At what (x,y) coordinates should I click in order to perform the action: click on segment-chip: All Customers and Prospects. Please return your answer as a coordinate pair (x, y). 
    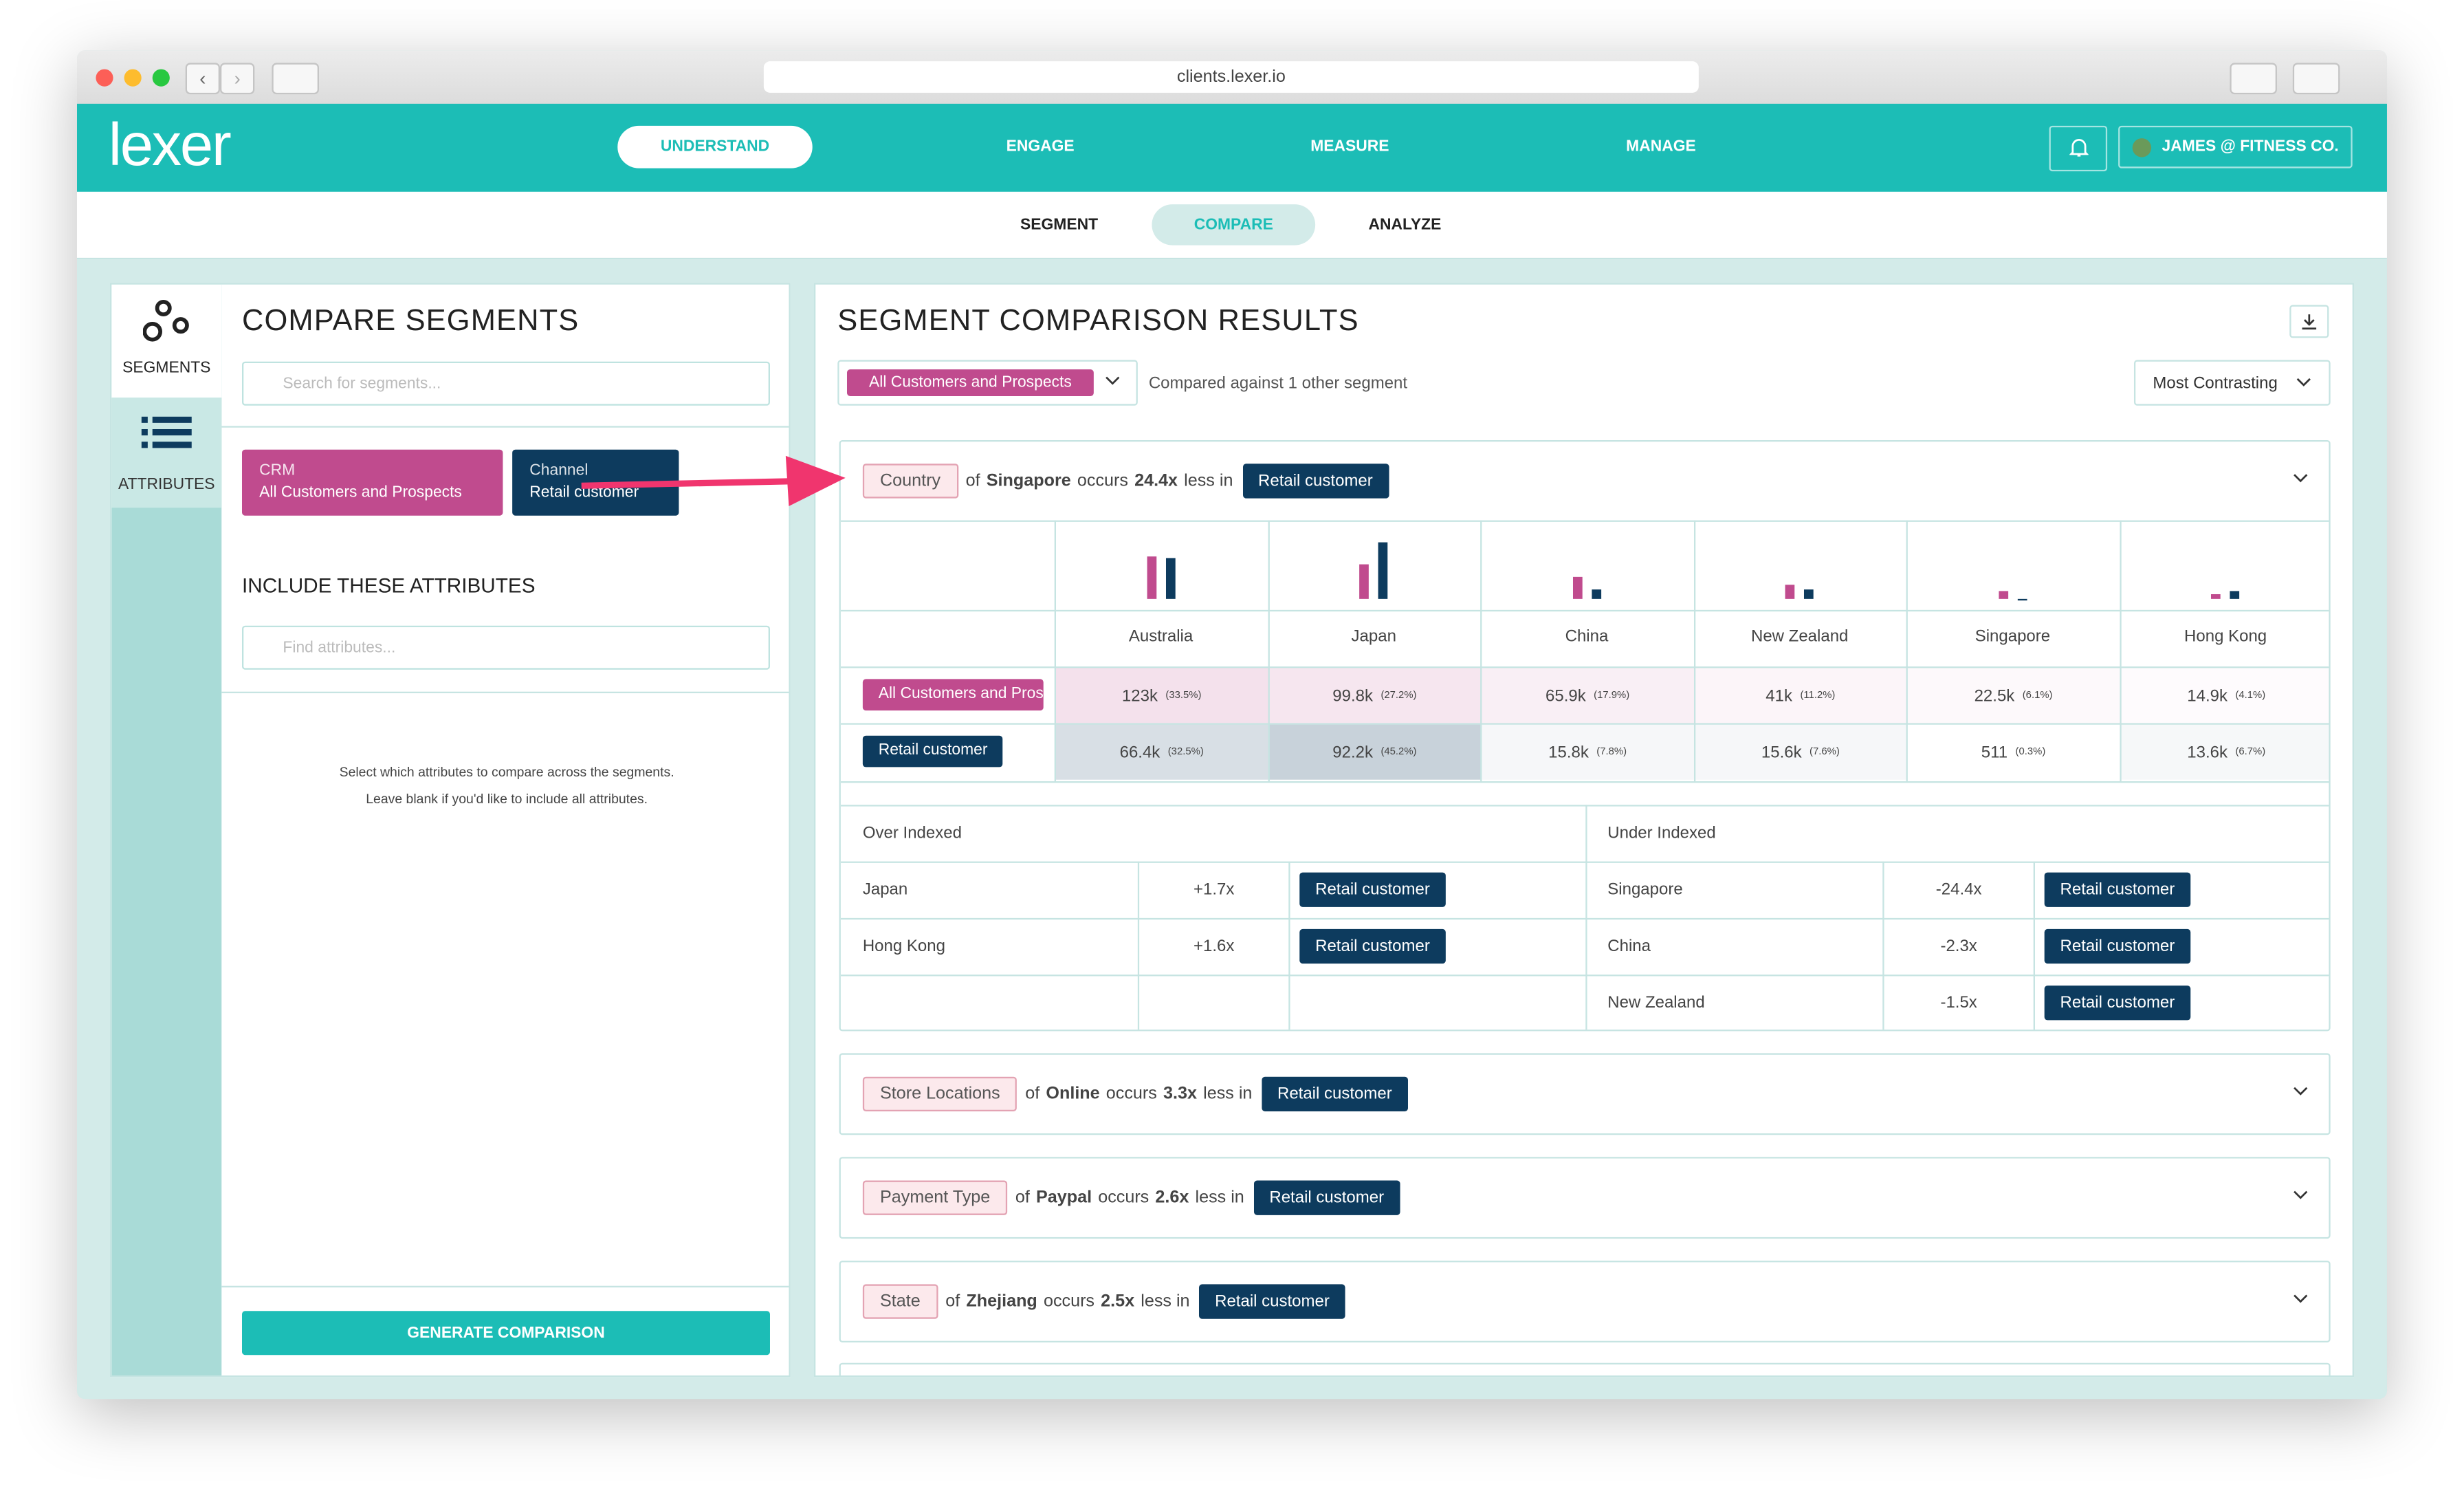
    Looking at the image, I should click on (953, 695).